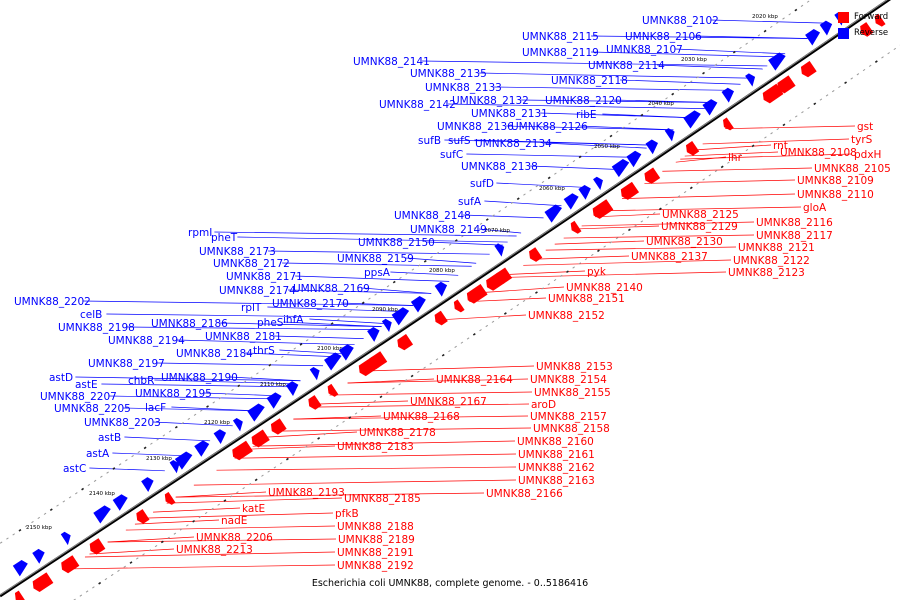  Describe the element at coordinates (442, 271) in the screenshot. I see `tick-label: 2080 kbp` at that location.